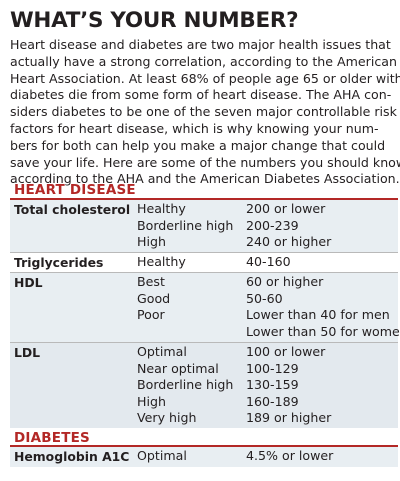 This screenshot has height=481, width=400. What do you see at coordinates (318, 315) in the screenshot?
I see `value-label: Lower than 40 for men` at bounding box center [318, 315].